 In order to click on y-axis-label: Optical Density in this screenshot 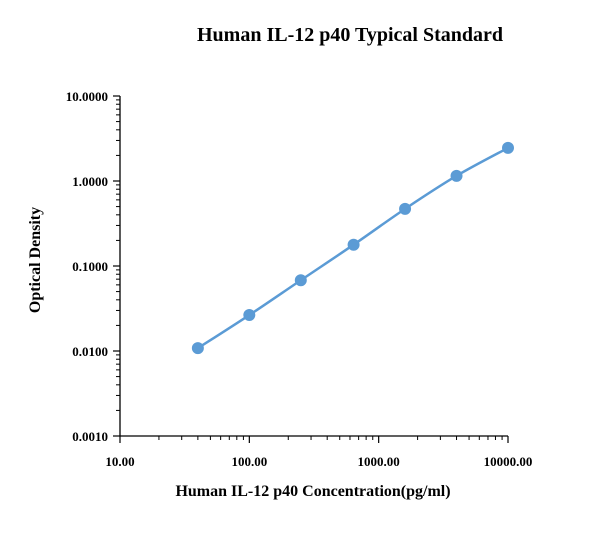, I will do `click(35, 260)`.